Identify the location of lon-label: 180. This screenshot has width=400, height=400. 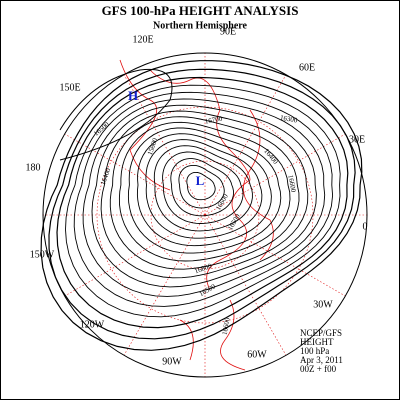
(33, 167).